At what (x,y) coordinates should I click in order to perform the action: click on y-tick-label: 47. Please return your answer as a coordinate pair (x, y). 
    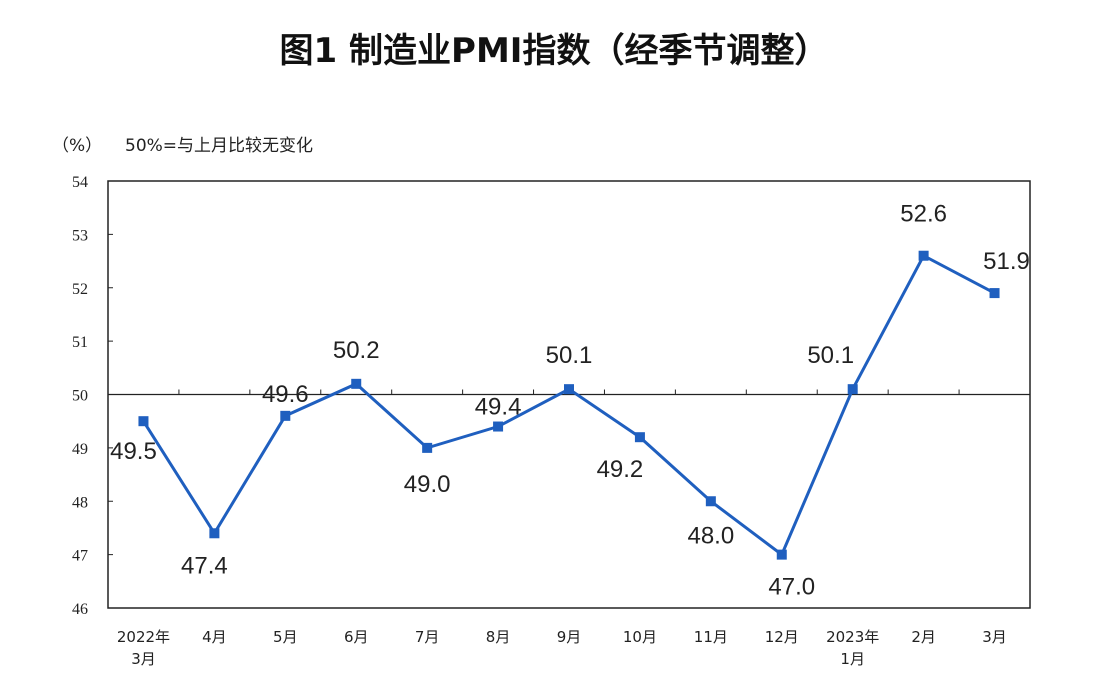
    Looking at the image, I should click on (80, 556).